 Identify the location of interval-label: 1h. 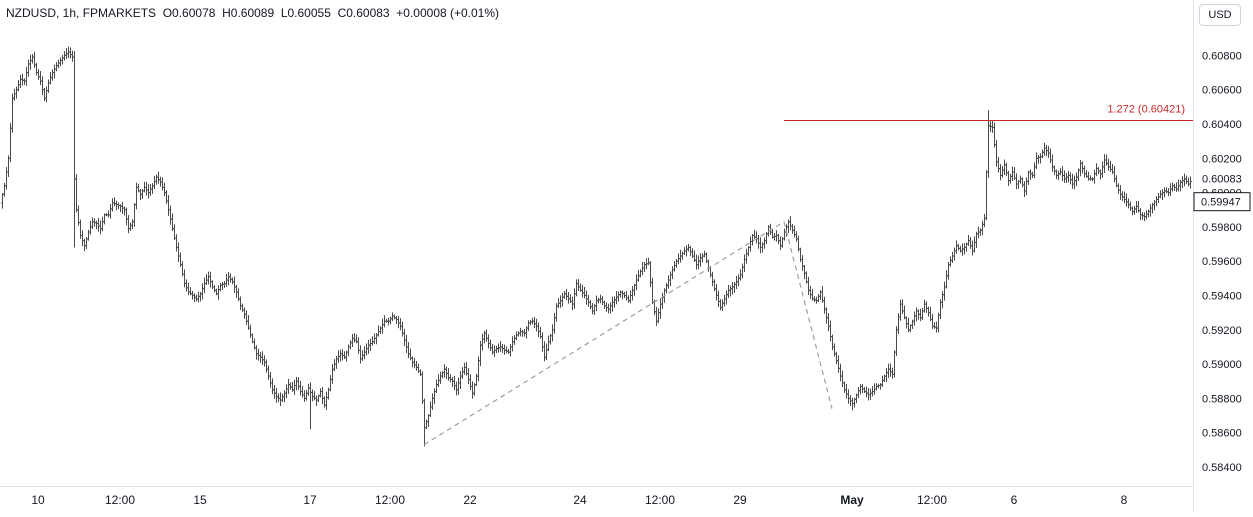
(69, 13).